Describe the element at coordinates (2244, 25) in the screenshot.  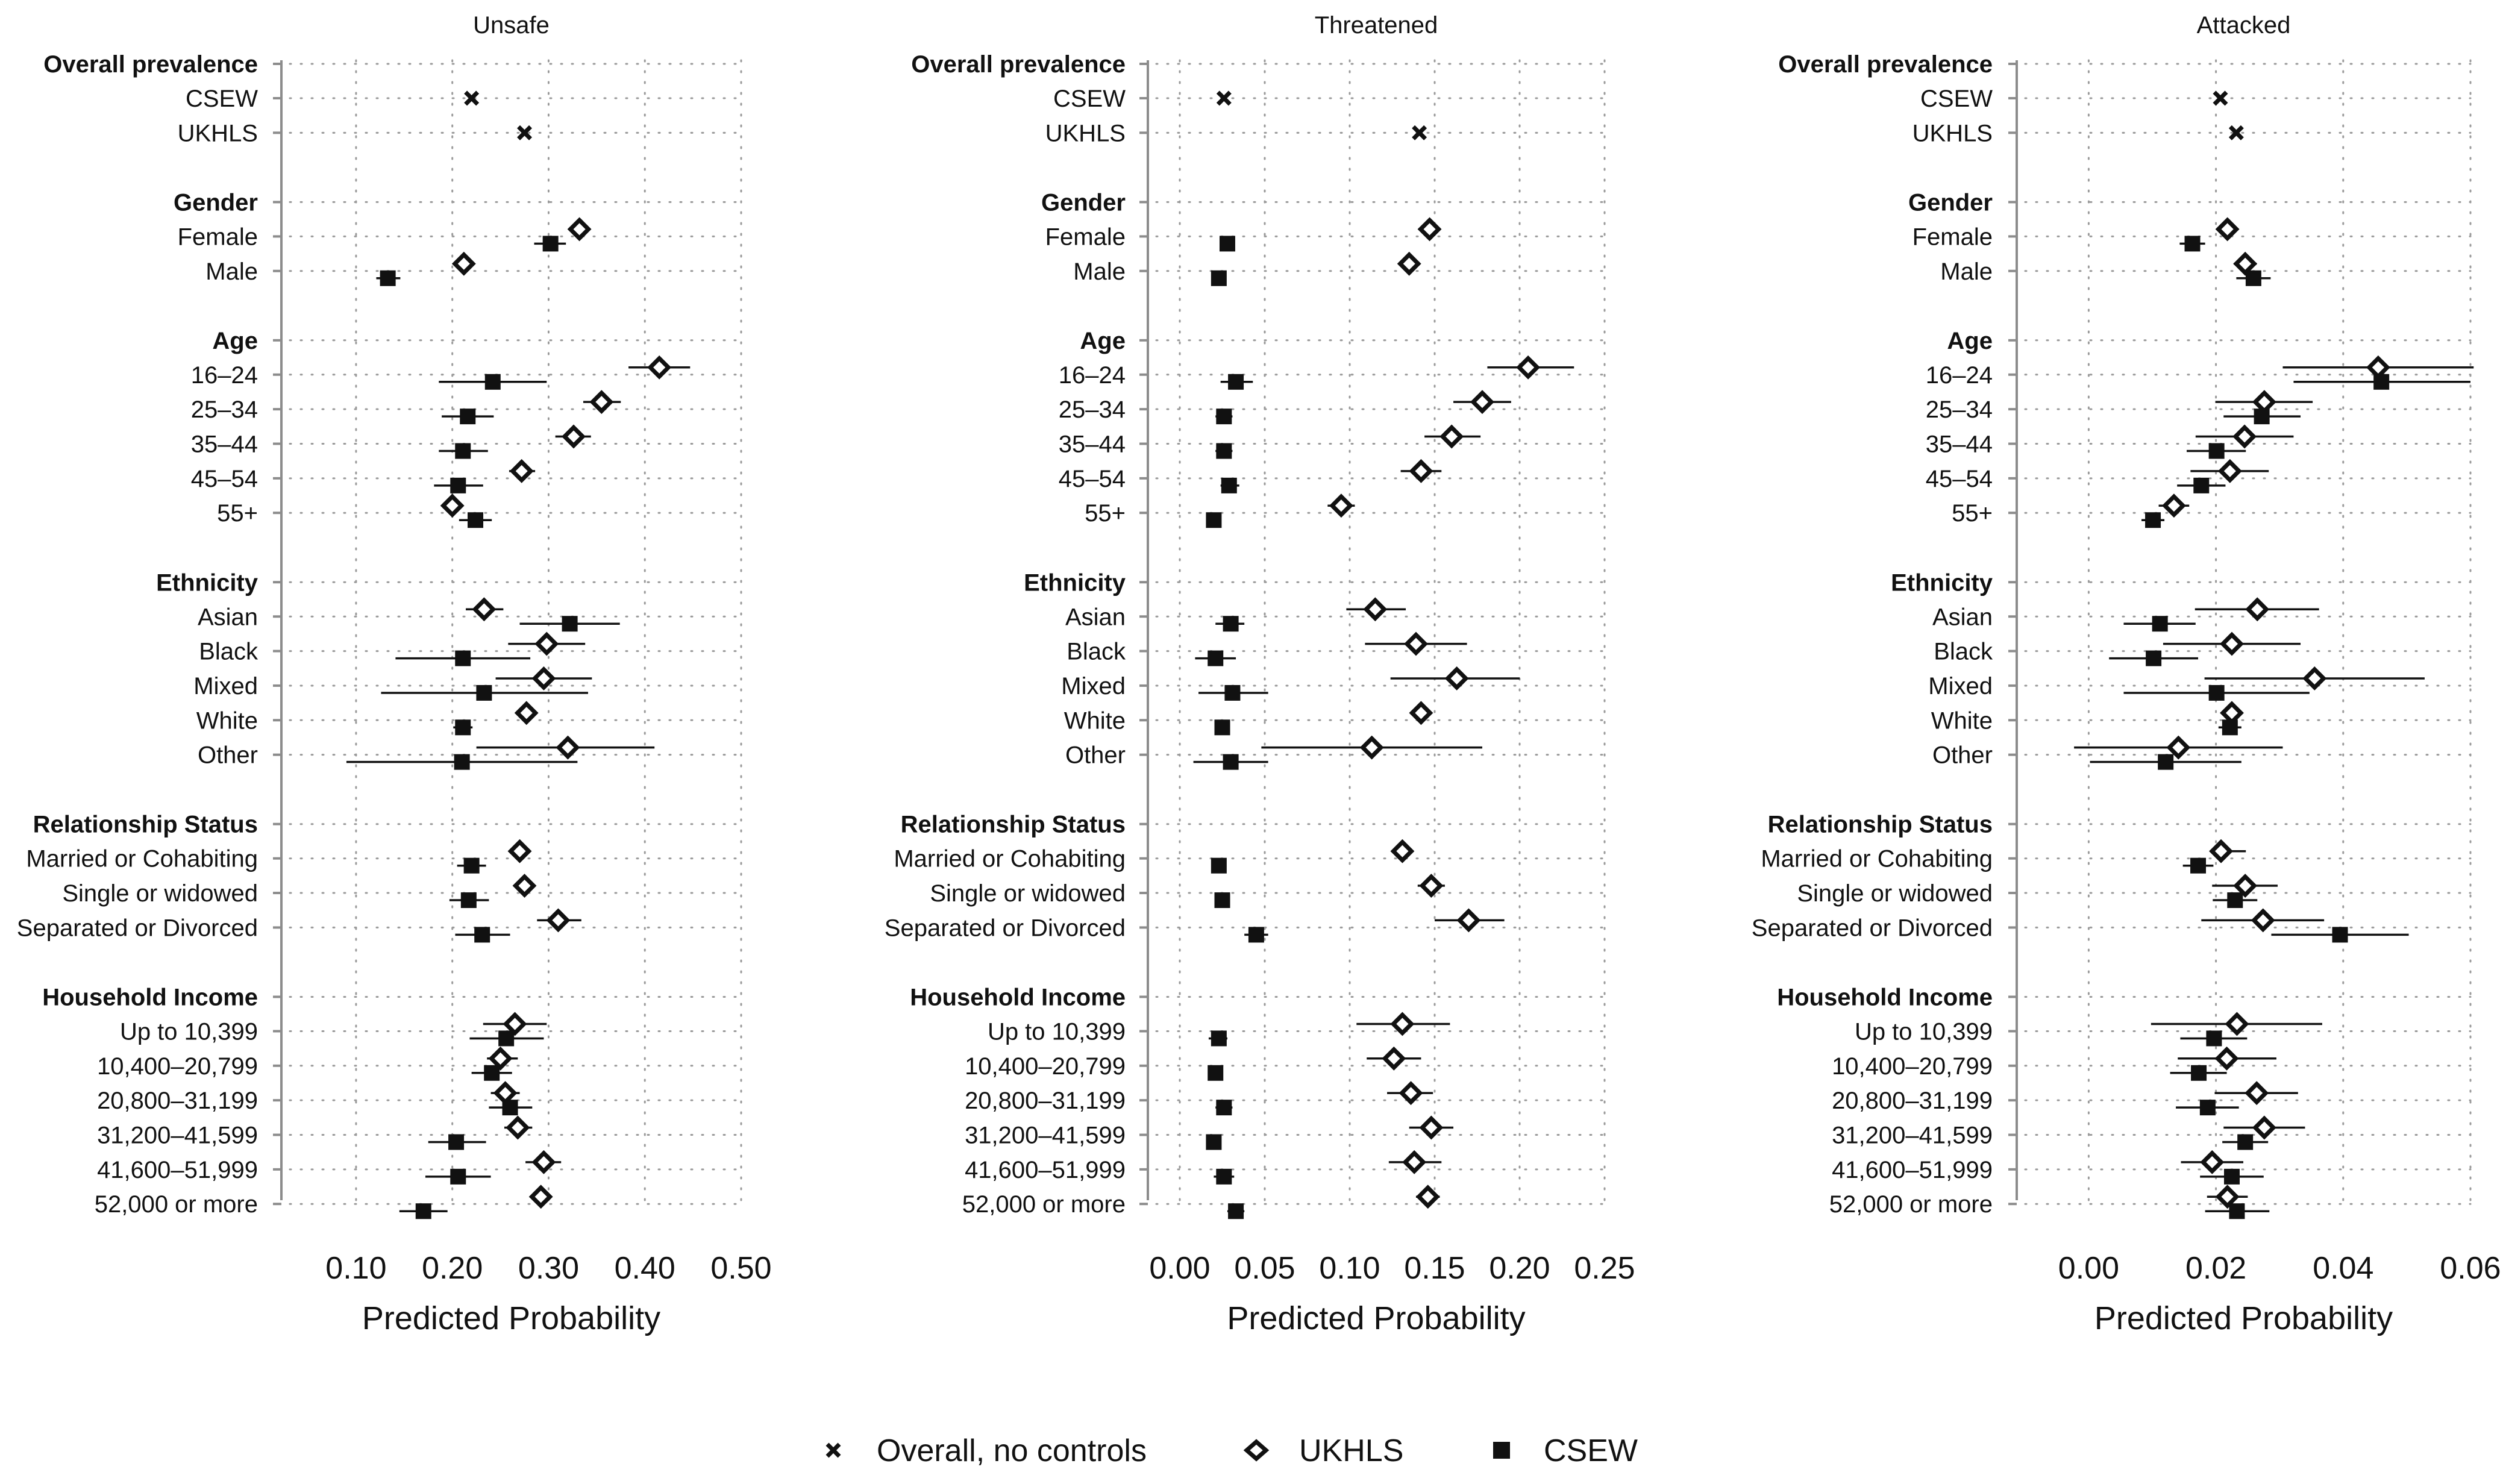
I see `panel-title: Attacked` at that location.